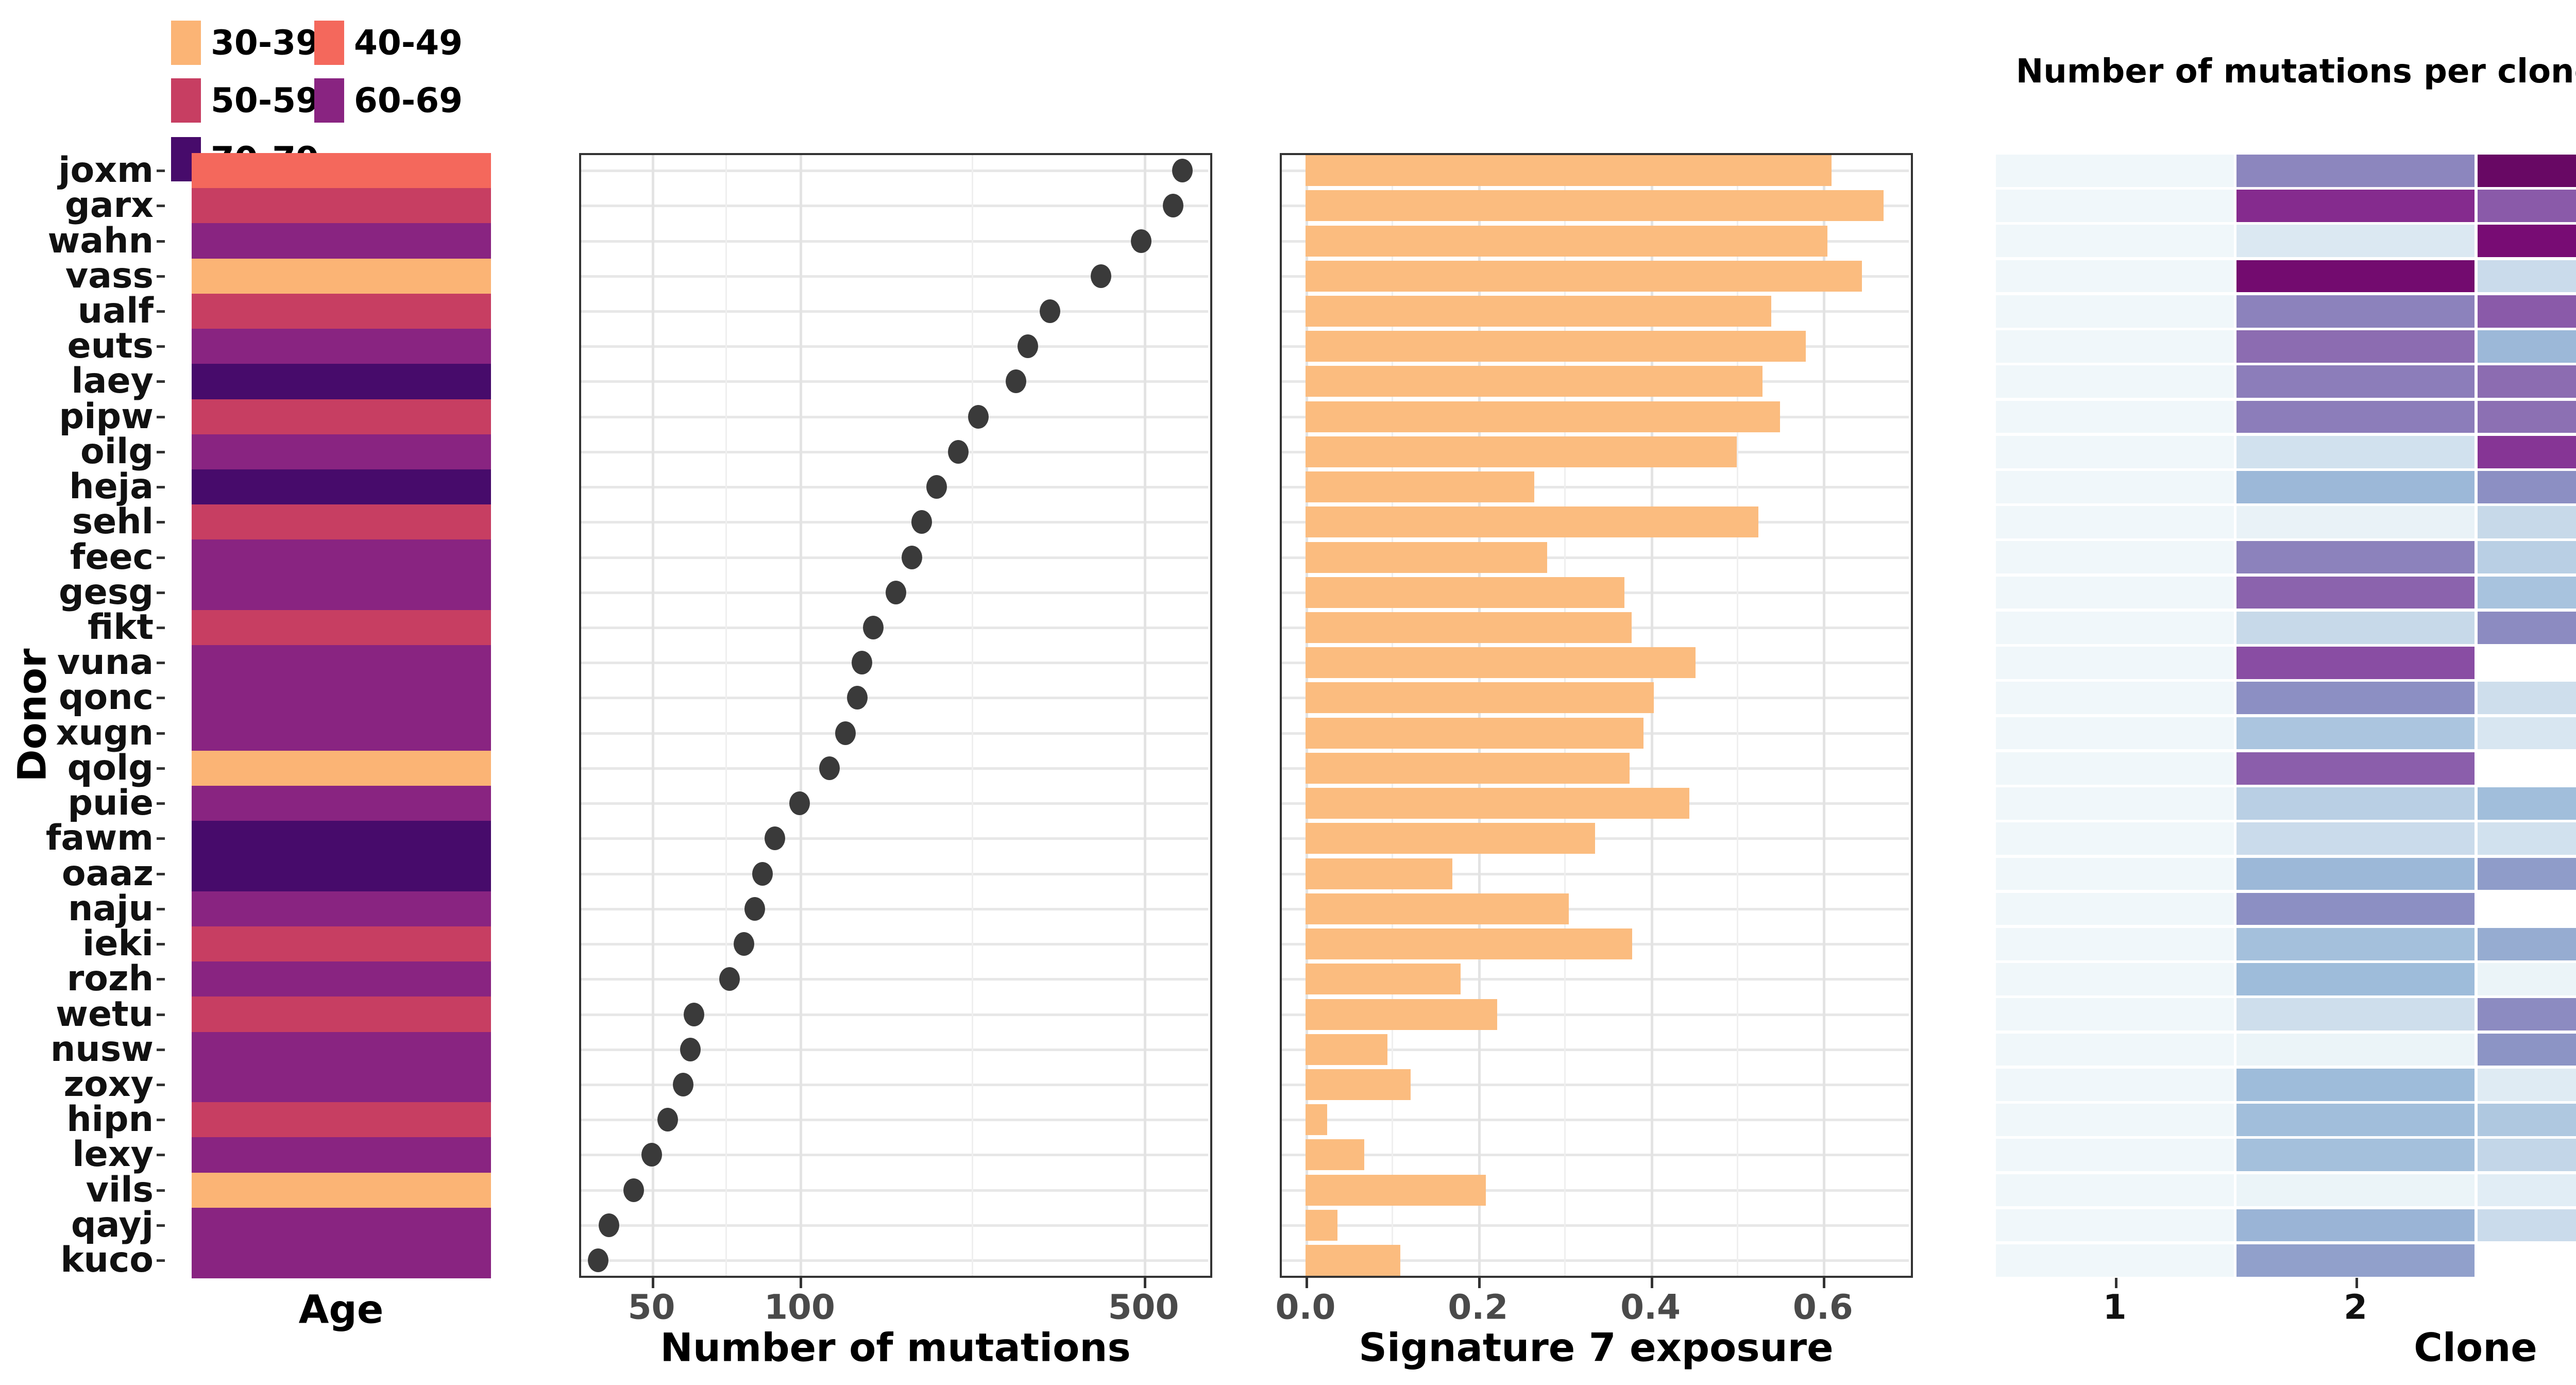 This screenshot has width=2576, height=1385. Describe the element at coordinates (1144, 1283) in the screenshot. I see `mutations-axis-tick` at that location.